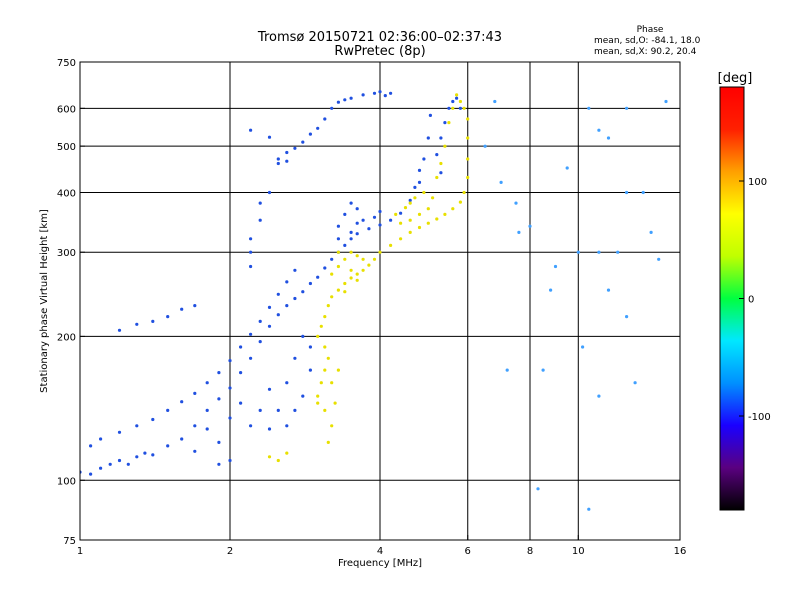 The height and width of the screenshot is (600, 800). What do you see at coordinates (645, 52) in the screenshot?
I see `phase-x-stats: mean, sd,X: 90.2, 20.4` at bounding box center [645, 52].